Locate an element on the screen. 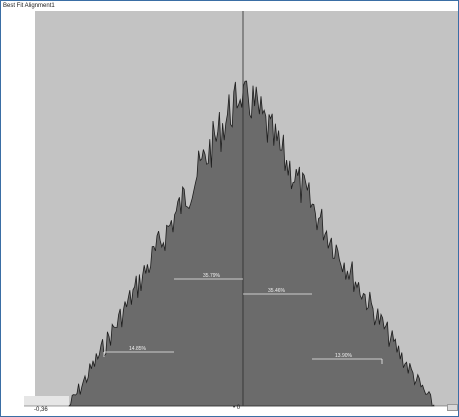  region-label-3: 35.46% is located at coordinates (277, 291).